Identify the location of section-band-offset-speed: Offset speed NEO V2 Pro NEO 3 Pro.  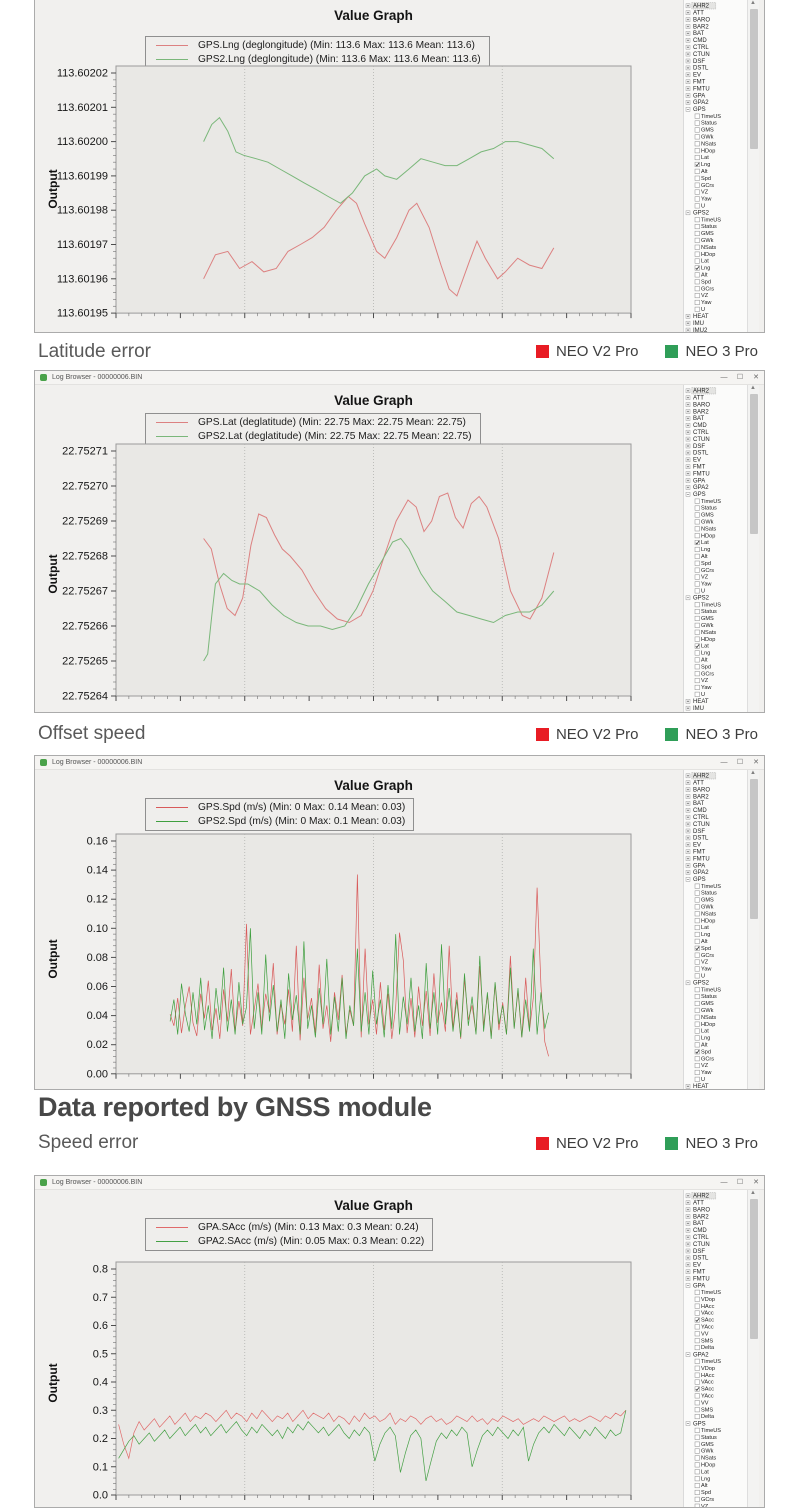
(400, 734).